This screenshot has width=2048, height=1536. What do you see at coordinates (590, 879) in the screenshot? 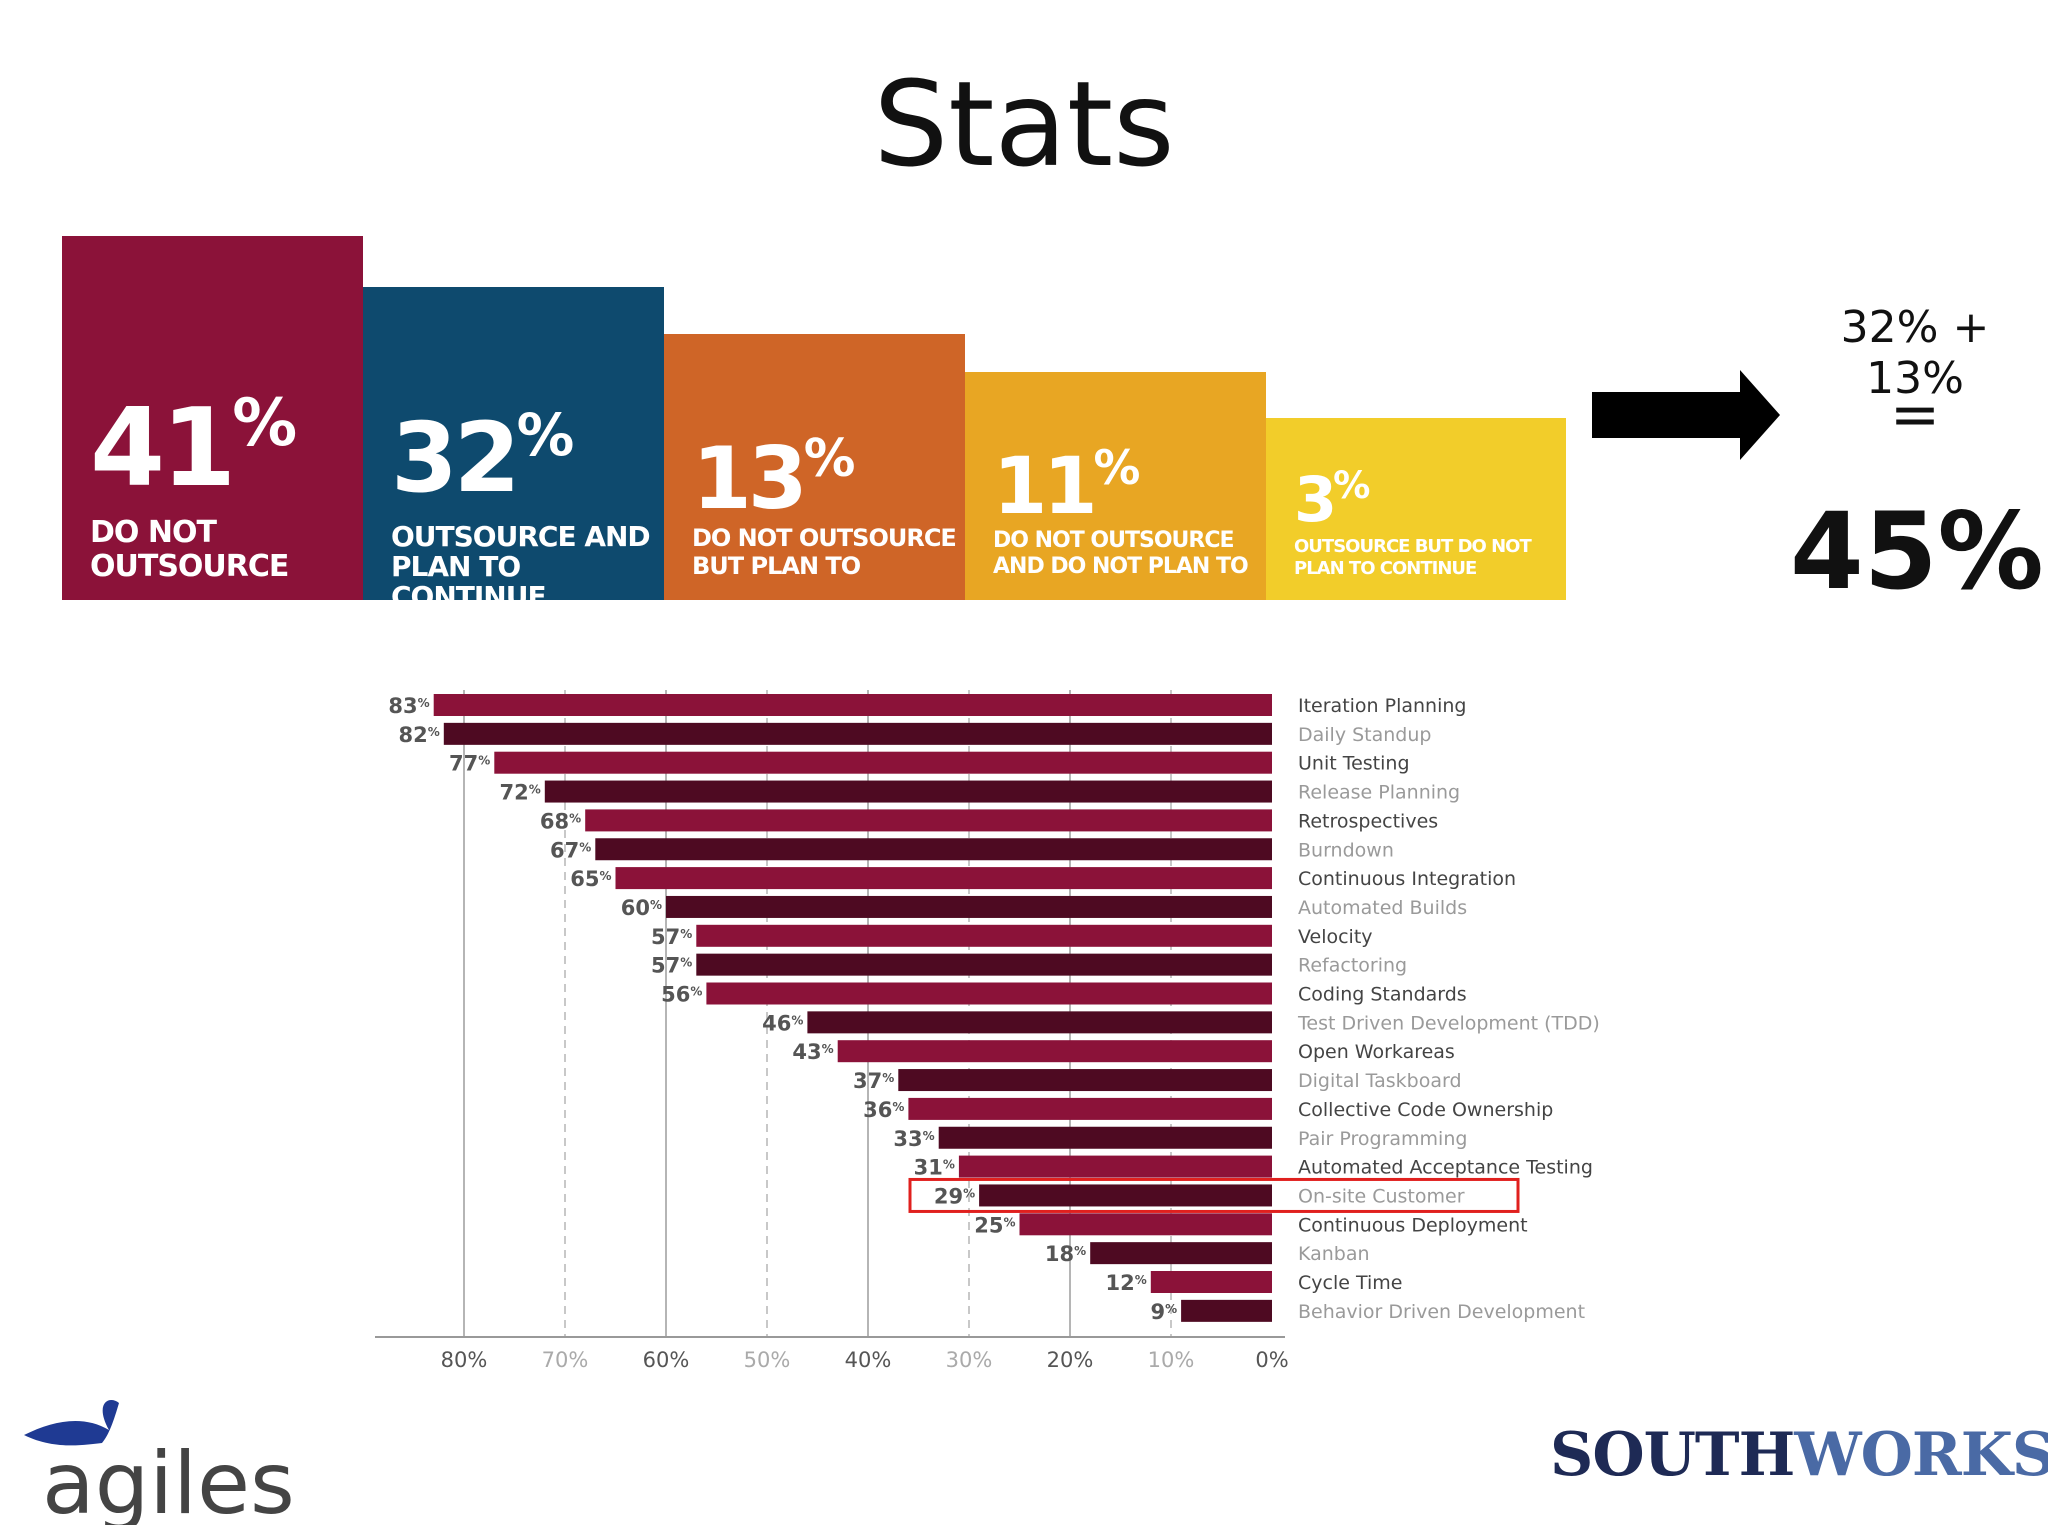
I see `bar-value-label: 65%` at bounding box center [590, 879].